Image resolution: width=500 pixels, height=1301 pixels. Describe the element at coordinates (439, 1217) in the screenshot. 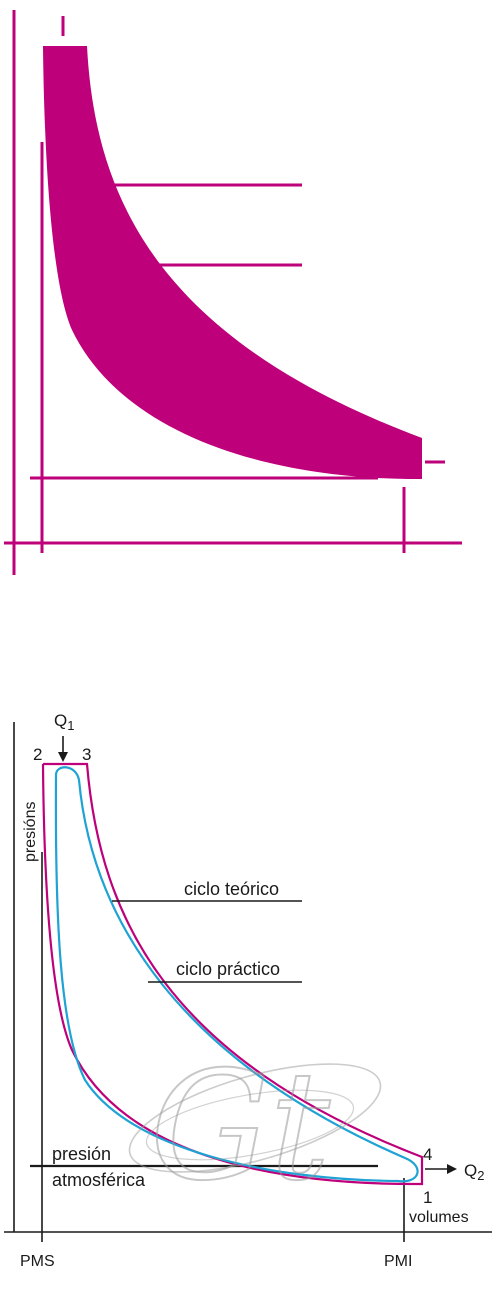

I see `x-axis-label: volumes` at that location.